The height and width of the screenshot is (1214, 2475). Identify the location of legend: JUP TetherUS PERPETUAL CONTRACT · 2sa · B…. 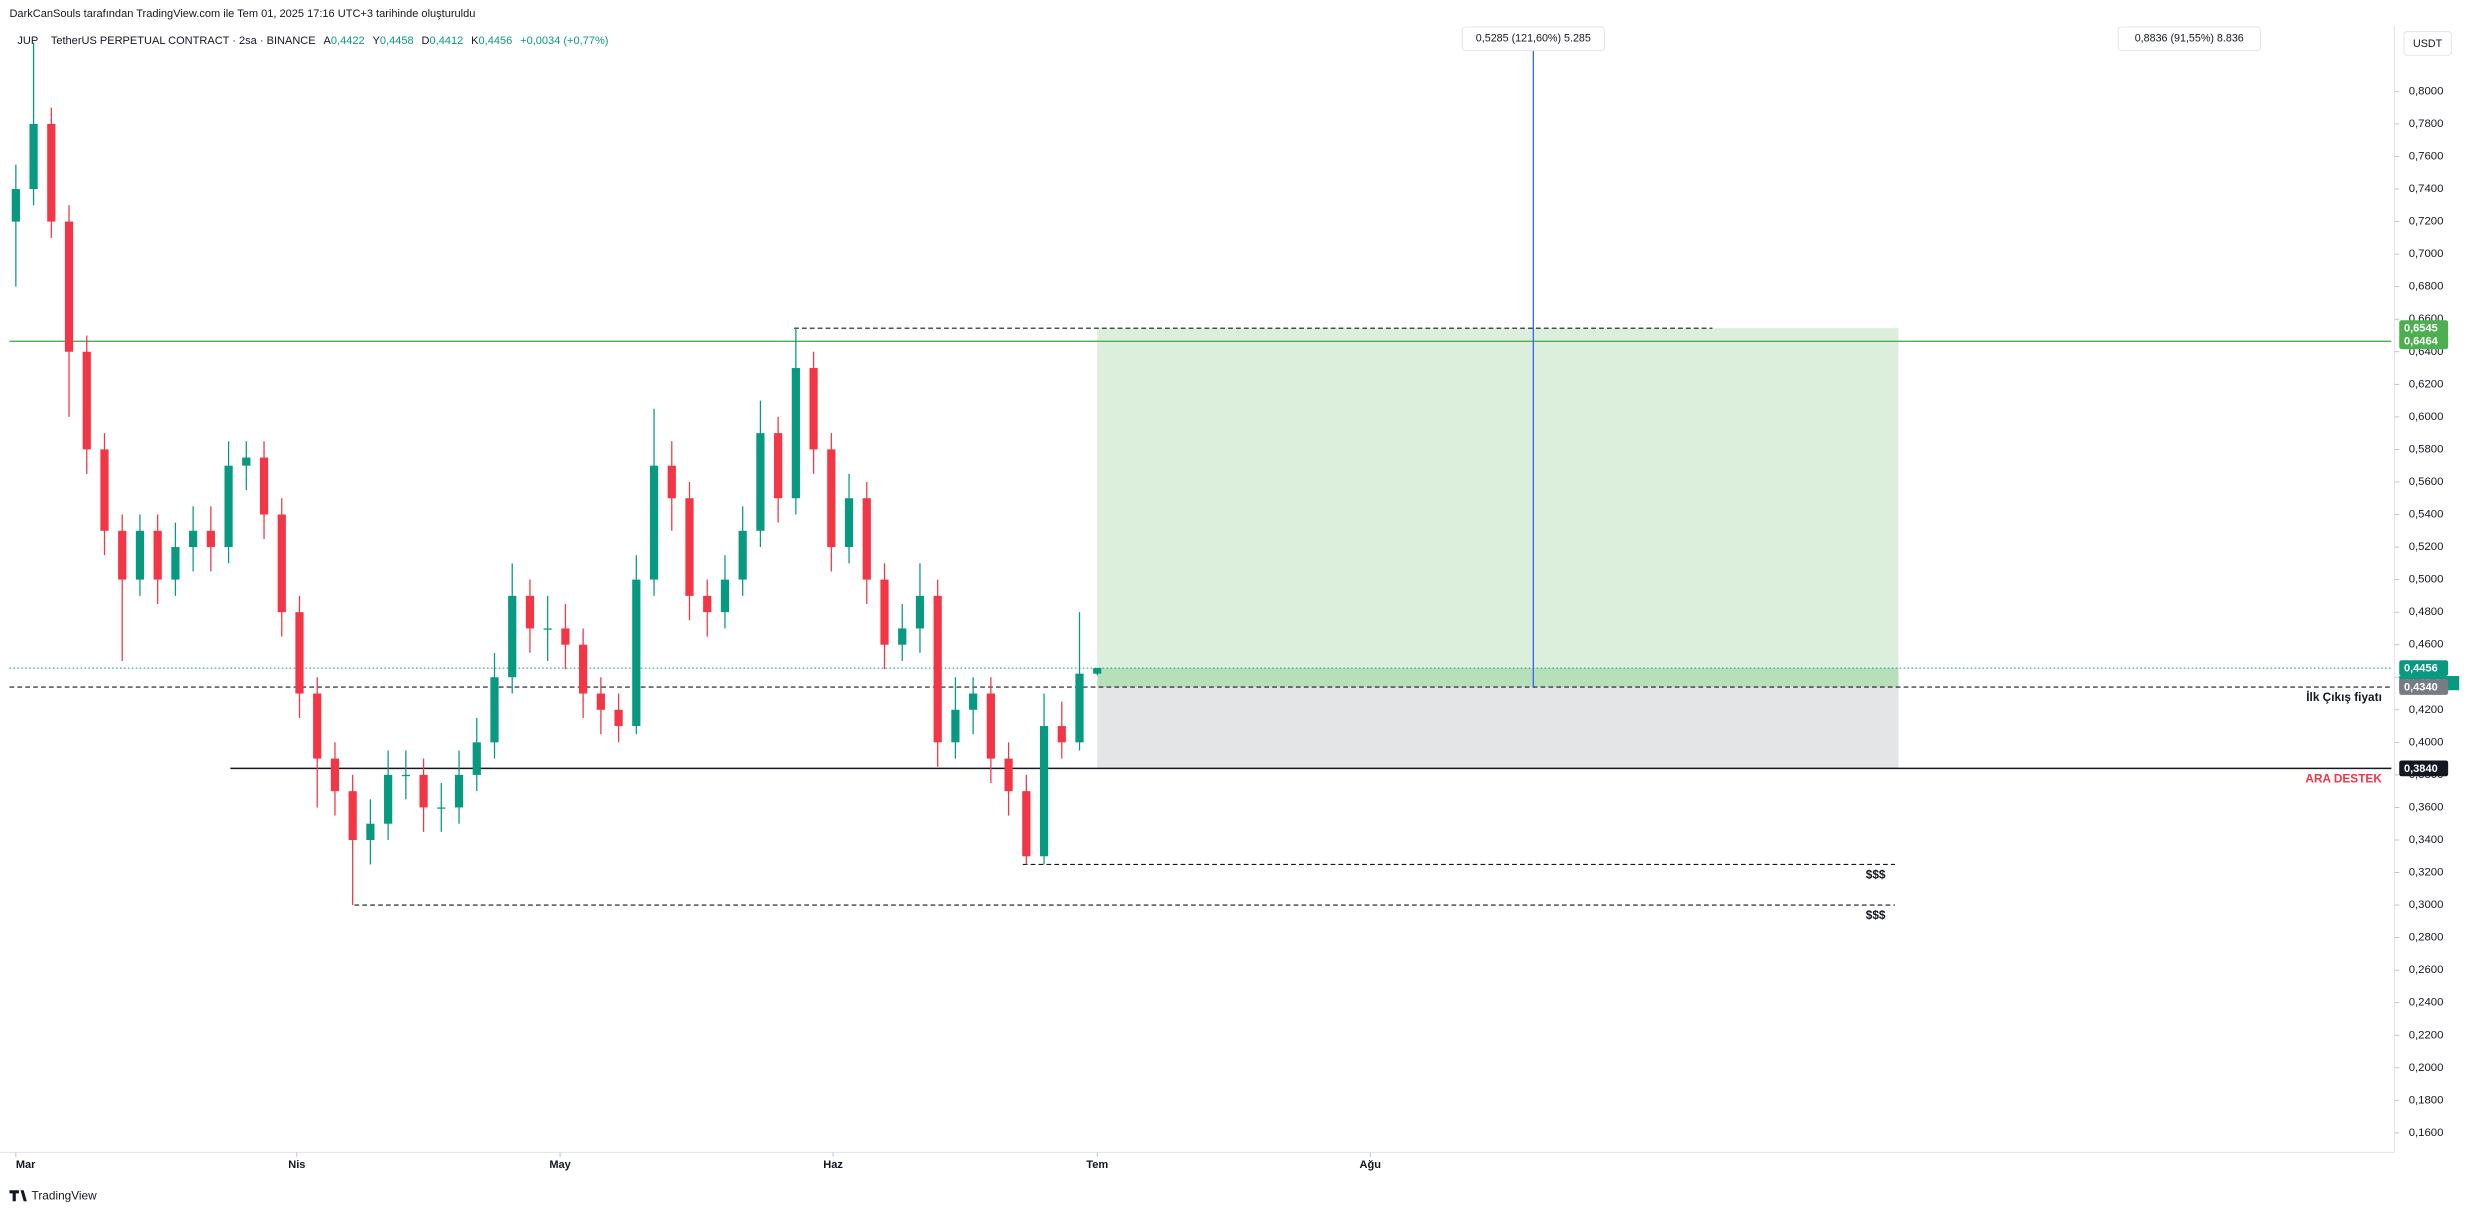
(312, 41).